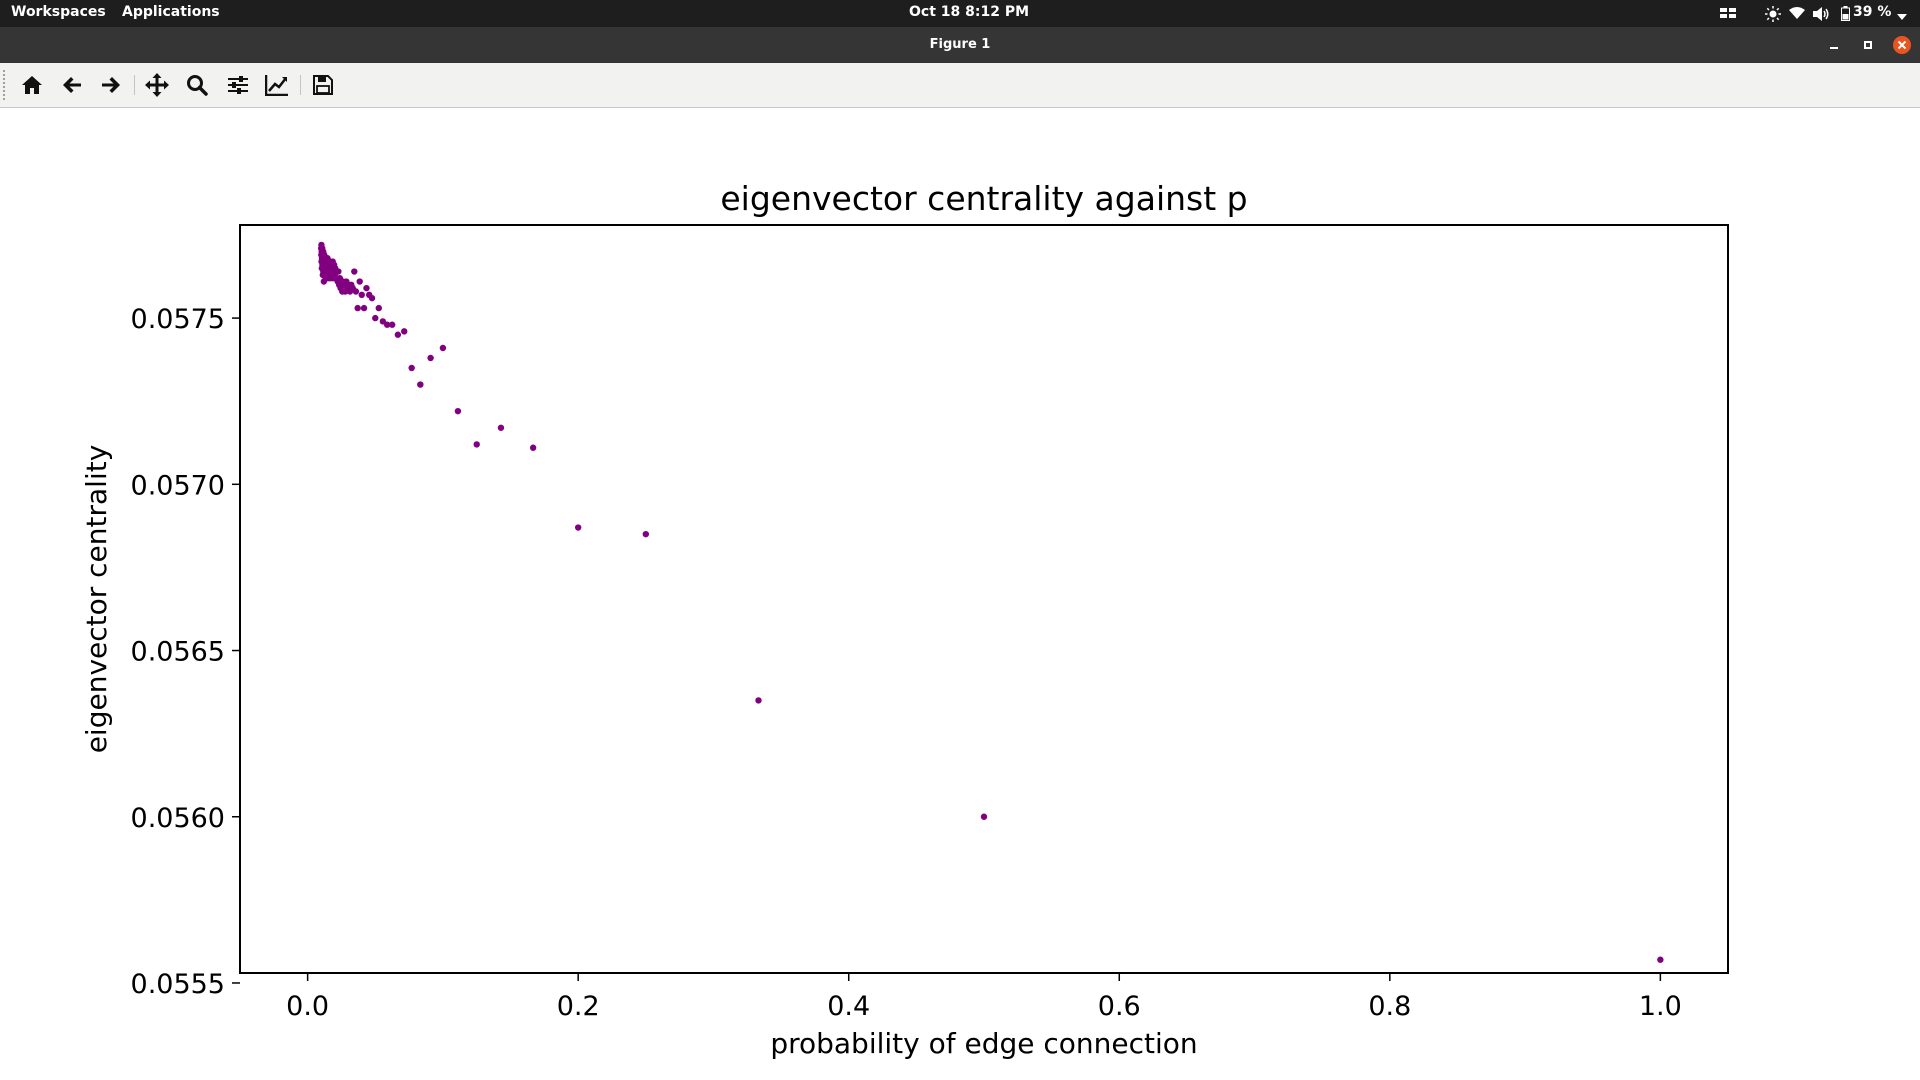  Describe the element at coordinates (848, 1006) in the screenshot. I see `x-tick-label: 0.4` at that location.